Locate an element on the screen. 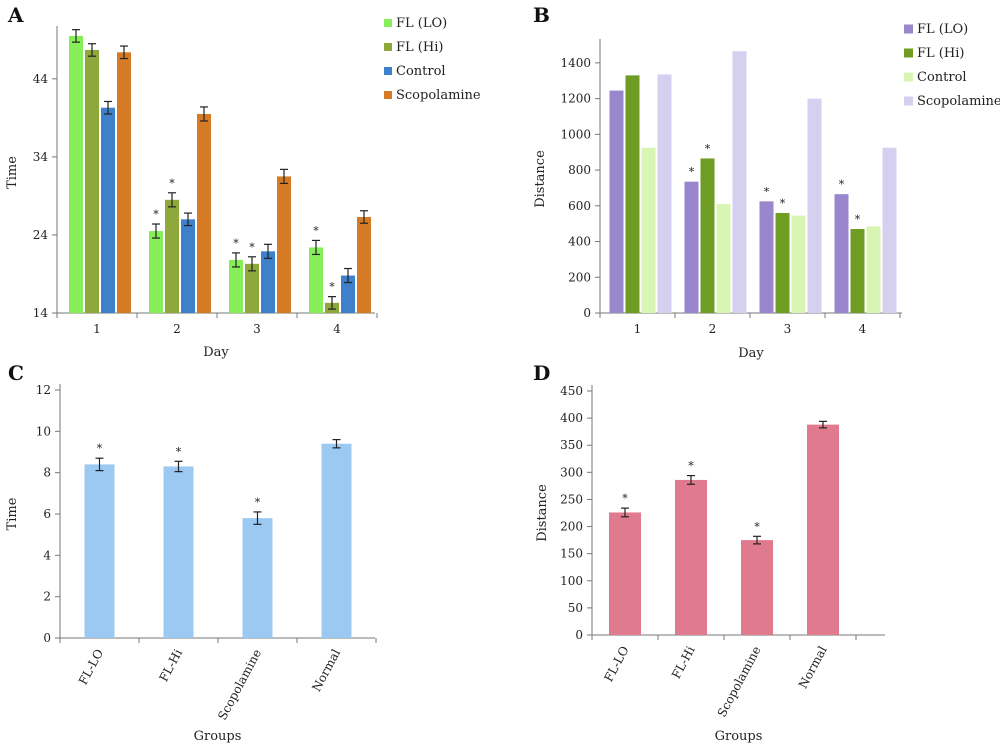 This screenshot has width=1000, height=750. y-tick-label: 150 is located at coordinates (571, 554).